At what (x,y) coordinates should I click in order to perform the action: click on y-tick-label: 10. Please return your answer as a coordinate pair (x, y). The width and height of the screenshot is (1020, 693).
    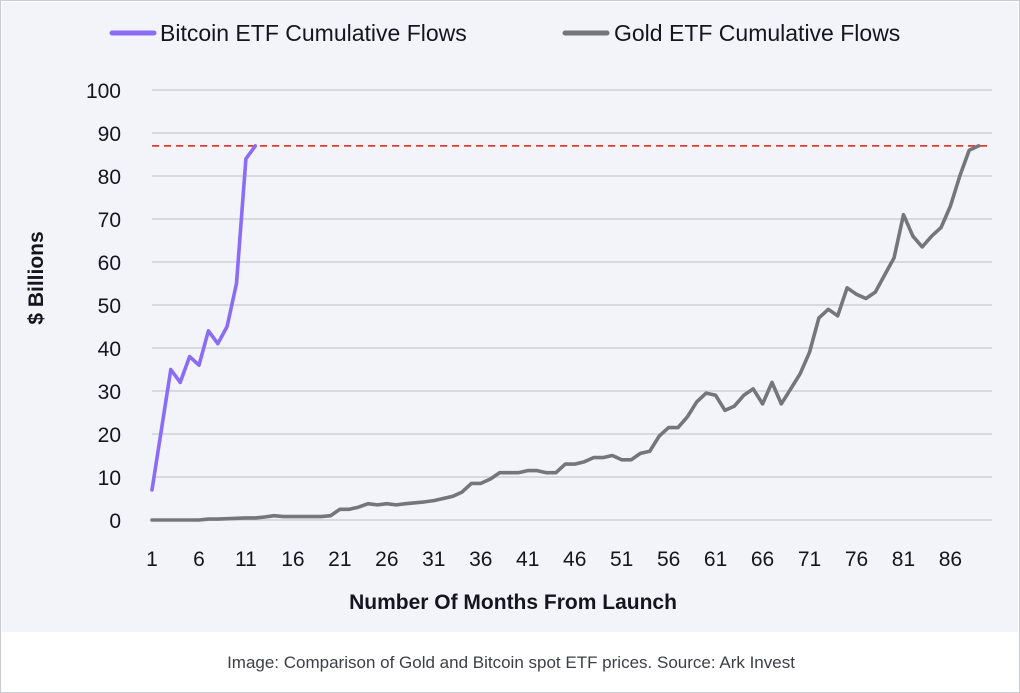
    Looking at the image, I should click on (109, 478).